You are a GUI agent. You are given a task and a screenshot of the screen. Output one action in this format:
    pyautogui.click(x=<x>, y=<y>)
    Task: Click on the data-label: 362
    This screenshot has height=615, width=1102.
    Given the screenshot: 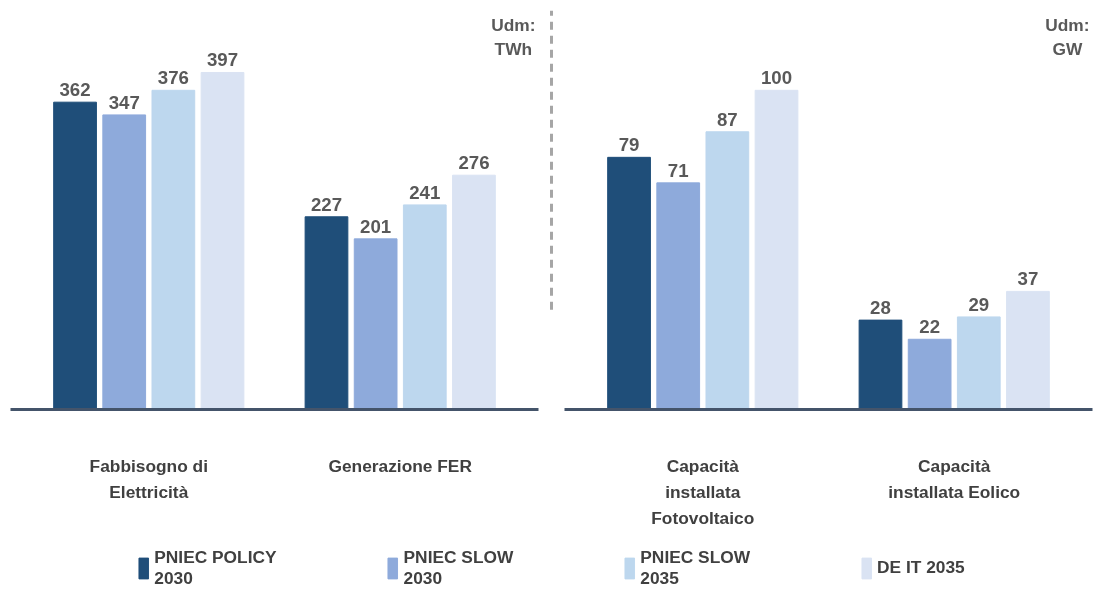 What is the action you would take?
    pyautogui.click(x=75, y=90)
    